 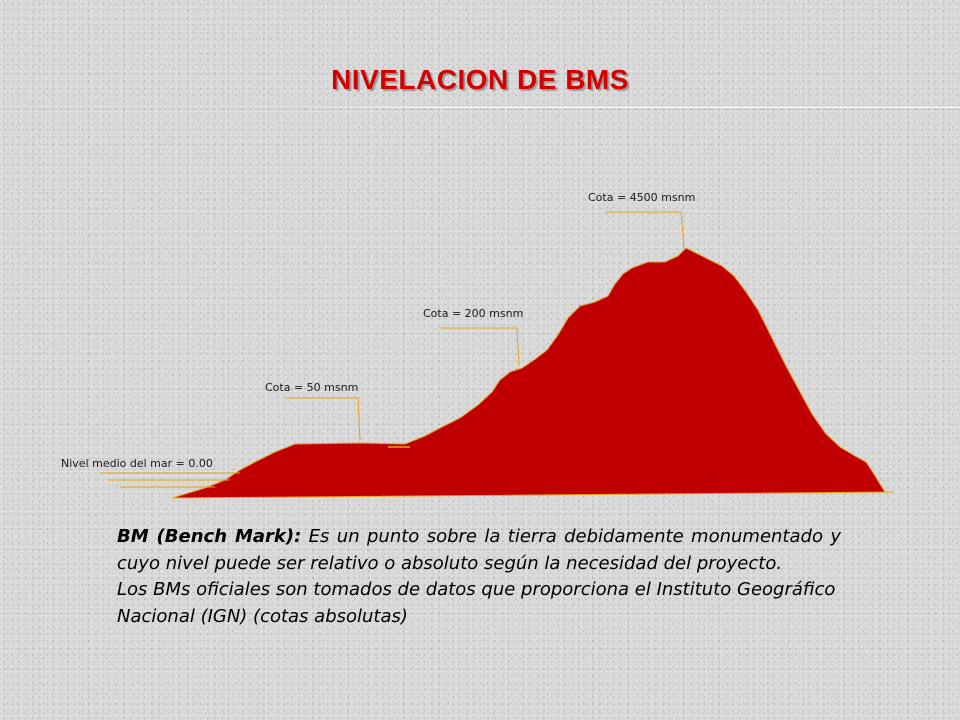 I want to click on cota-200-label: Cota = 200 msnm, so click(x=473, y=313).